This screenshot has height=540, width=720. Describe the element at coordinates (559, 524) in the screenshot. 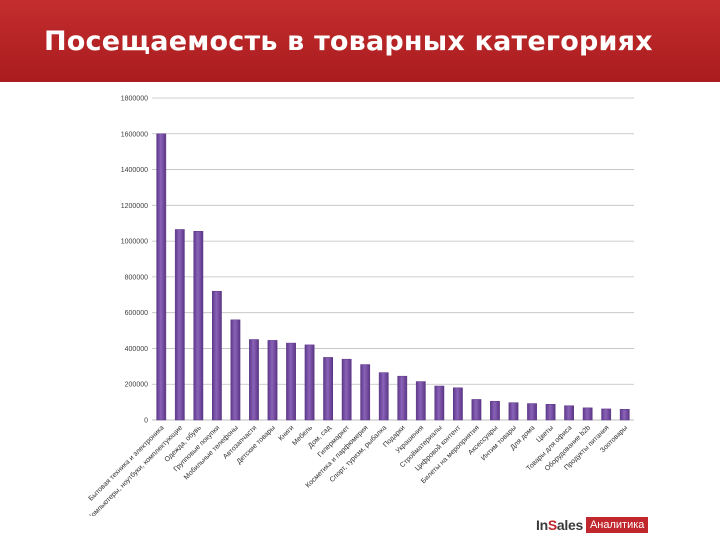

I see `logo-brand: InSales` at that location.